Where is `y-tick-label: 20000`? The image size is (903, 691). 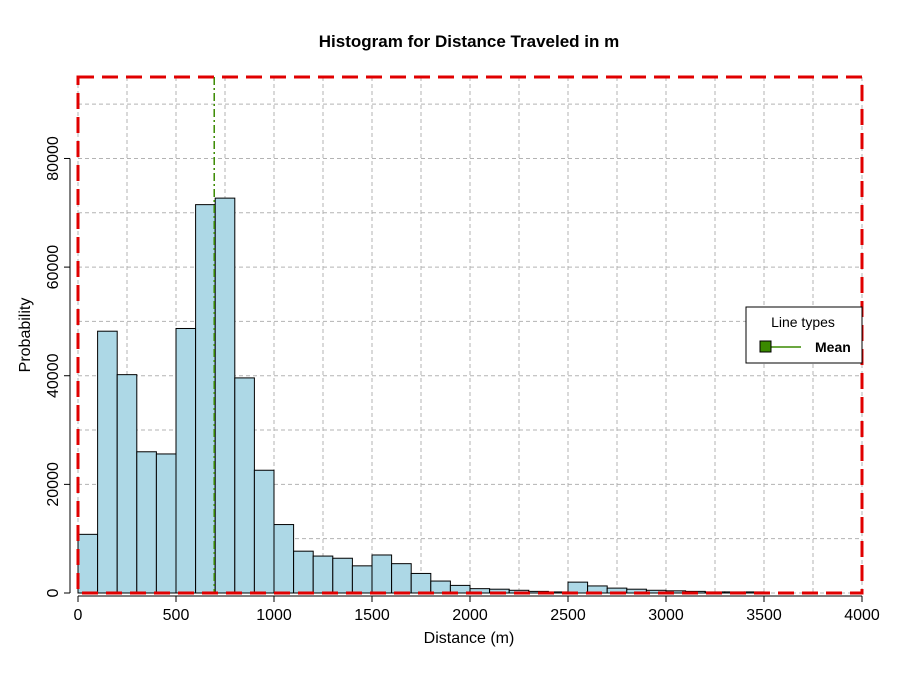
y-tick-label: 20000 is located at coordinates (53, 484).